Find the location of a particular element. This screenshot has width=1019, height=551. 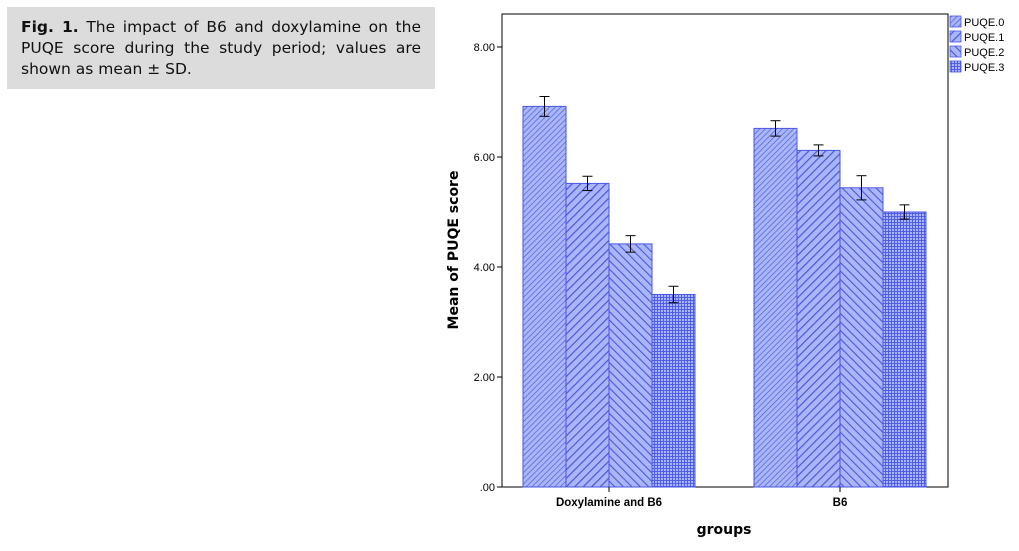

legend-item: PUQE.1 is located at coordinates (976, 37).